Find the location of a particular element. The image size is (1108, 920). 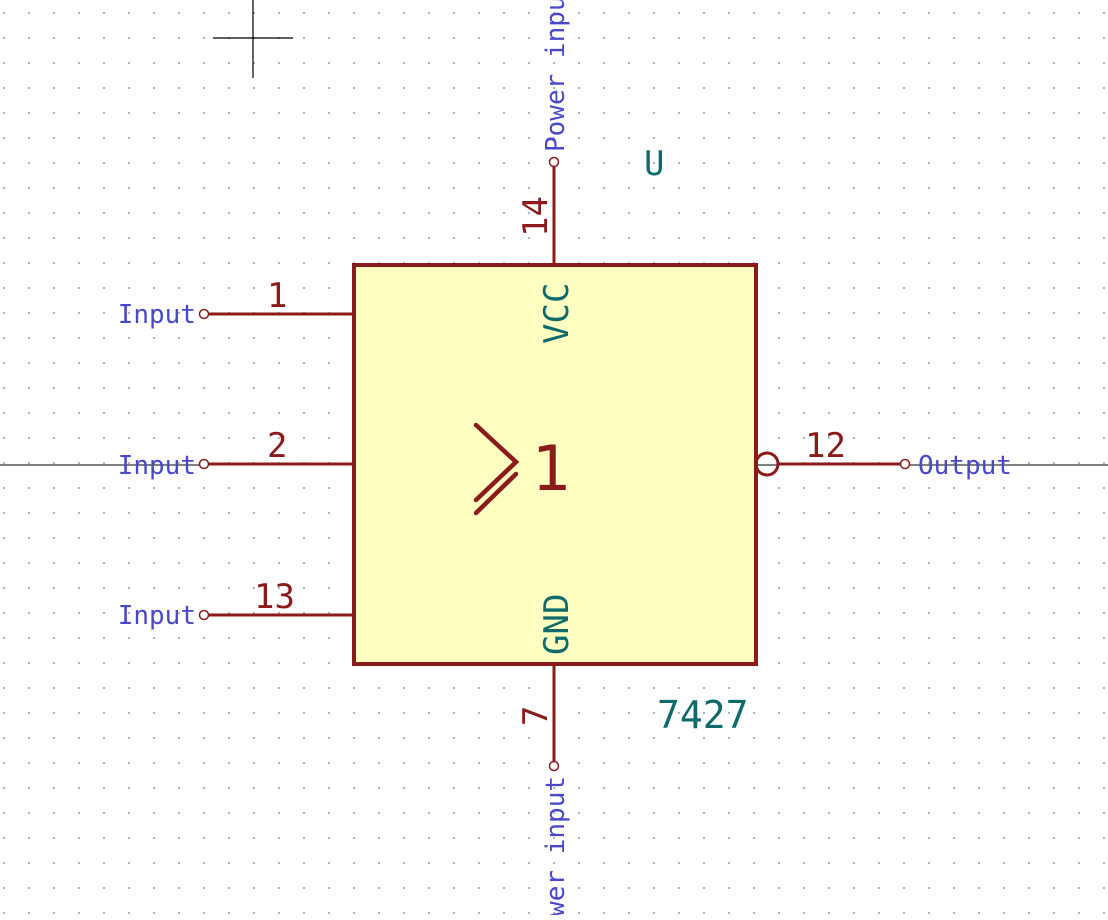

pin-7-name: GND is located at coordinates (557, 624).